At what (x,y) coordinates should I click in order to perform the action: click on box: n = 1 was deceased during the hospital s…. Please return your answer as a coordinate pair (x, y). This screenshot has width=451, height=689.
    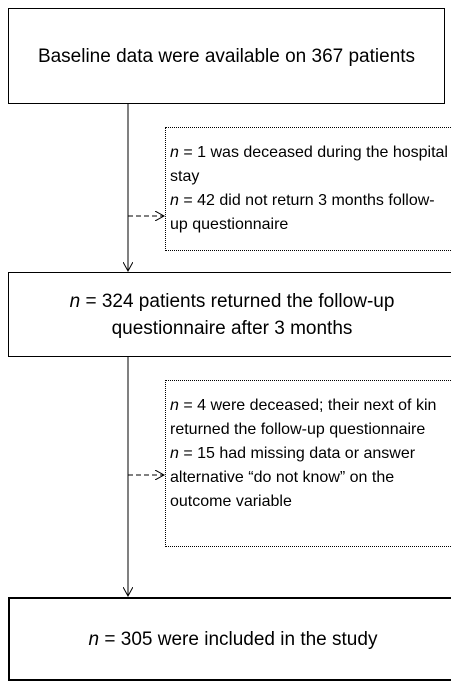
    Looking at the image, I should click on (308, 189).